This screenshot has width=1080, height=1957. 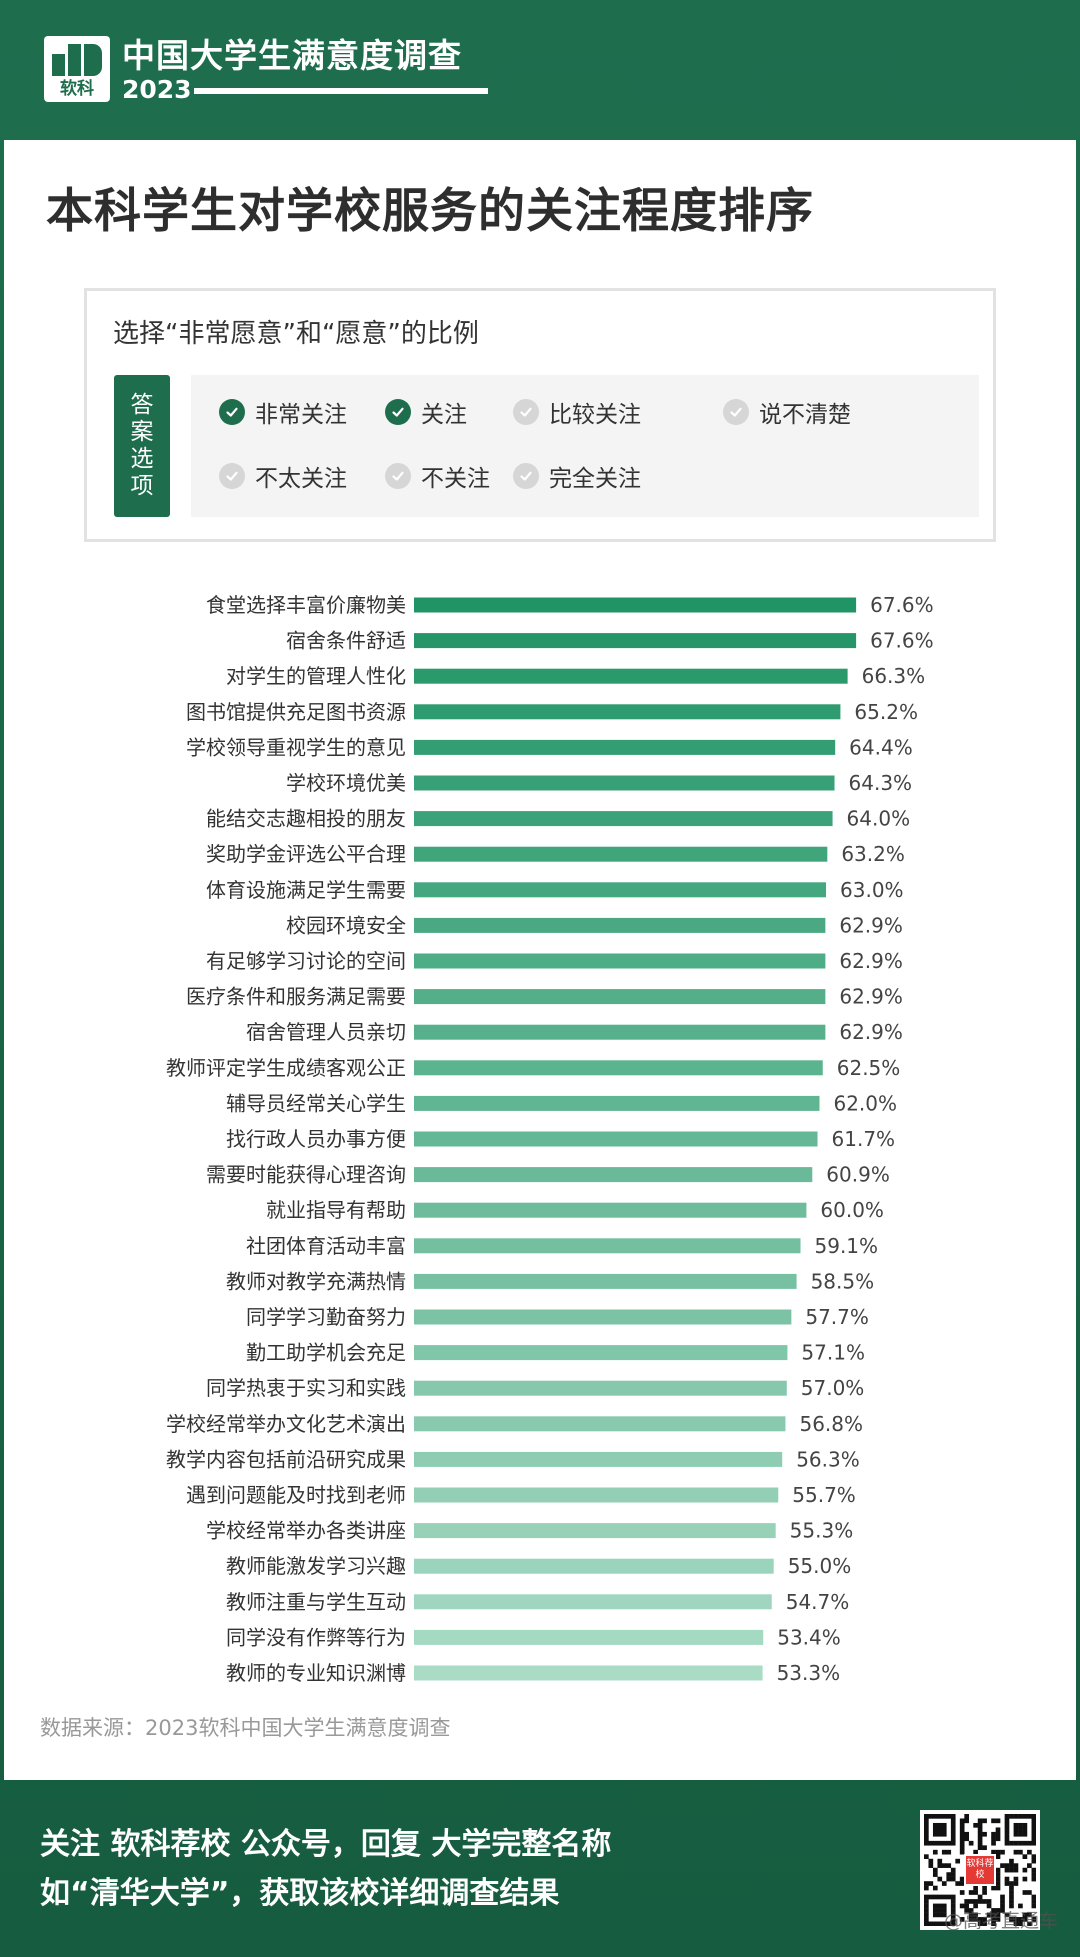 What do you see at coordinates (306, 605) in the screenshot?
I see `category-label: 食堂选择丰富价廉物美` at bounding box center [306, 605].